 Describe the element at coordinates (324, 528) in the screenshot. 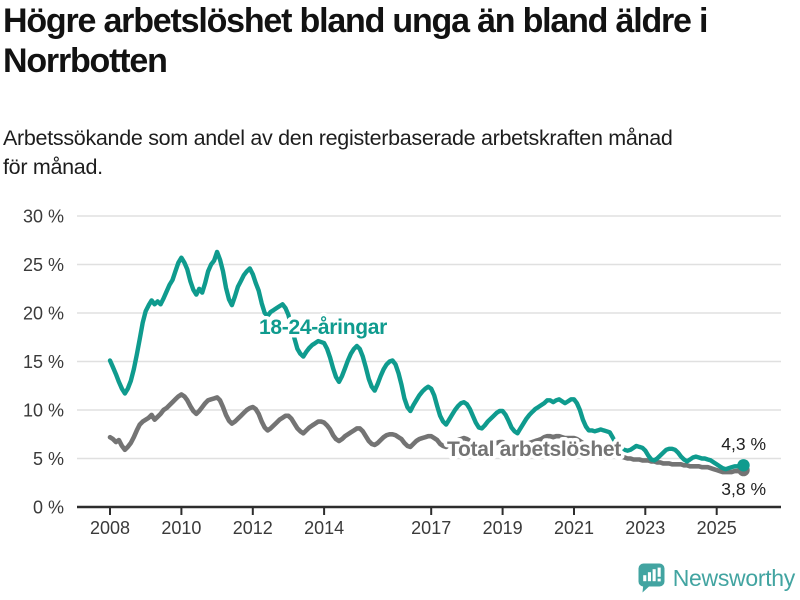

I see `x-tick-label: 2014` at that location.